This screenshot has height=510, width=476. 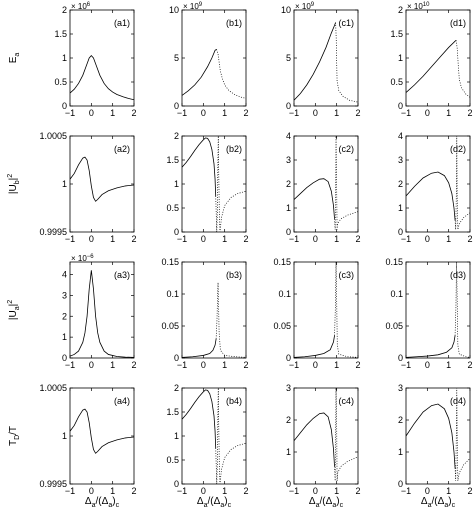 What do you see at coordinates (396, 294) in the screenshot?
I see `y-tick-label: 0.1` at bounding box center [396, 294].